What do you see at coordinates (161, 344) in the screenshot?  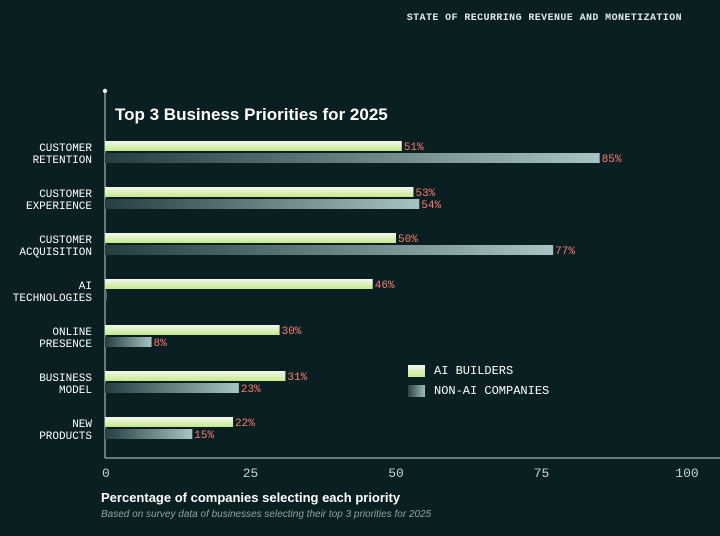 I see `bar-value-label: 8%` at bounding box center [161, 344].